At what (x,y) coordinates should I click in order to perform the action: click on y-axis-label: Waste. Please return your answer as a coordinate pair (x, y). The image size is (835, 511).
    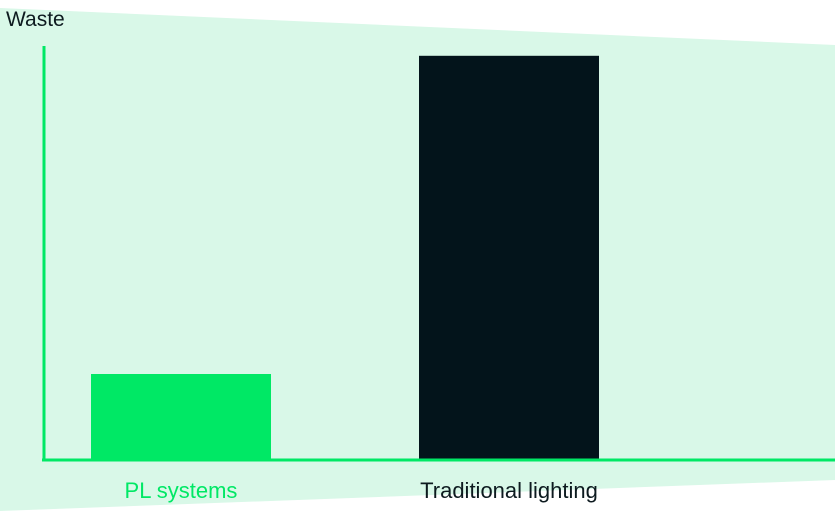
    Looking at the image, I should click on (35, 19).